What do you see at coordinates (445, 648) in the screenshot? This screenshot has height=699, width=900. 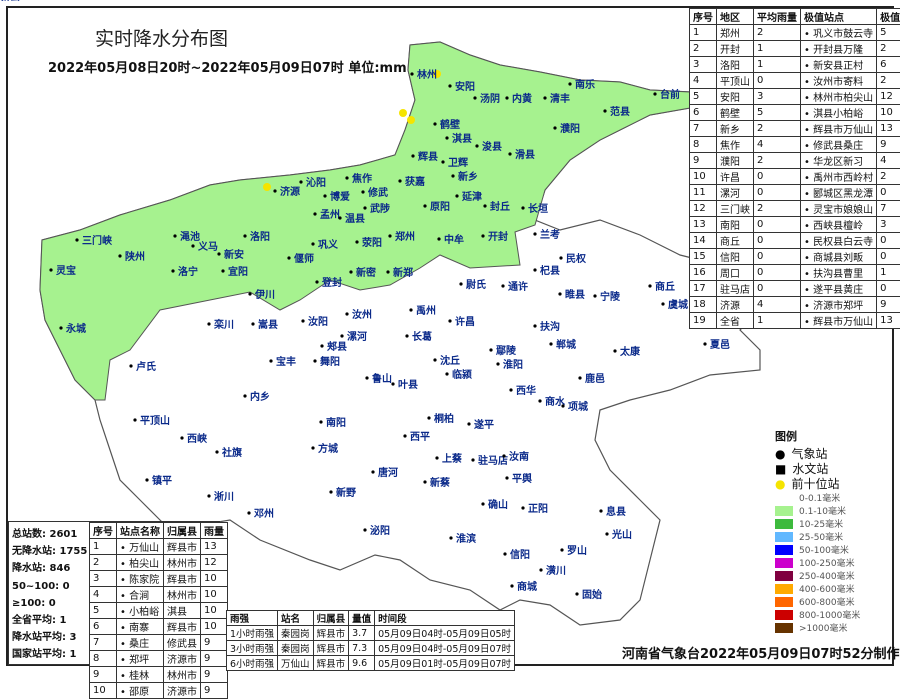 I see `table-cell: 05月09日04时-05月09日07时` at bounding box center [445, 648].